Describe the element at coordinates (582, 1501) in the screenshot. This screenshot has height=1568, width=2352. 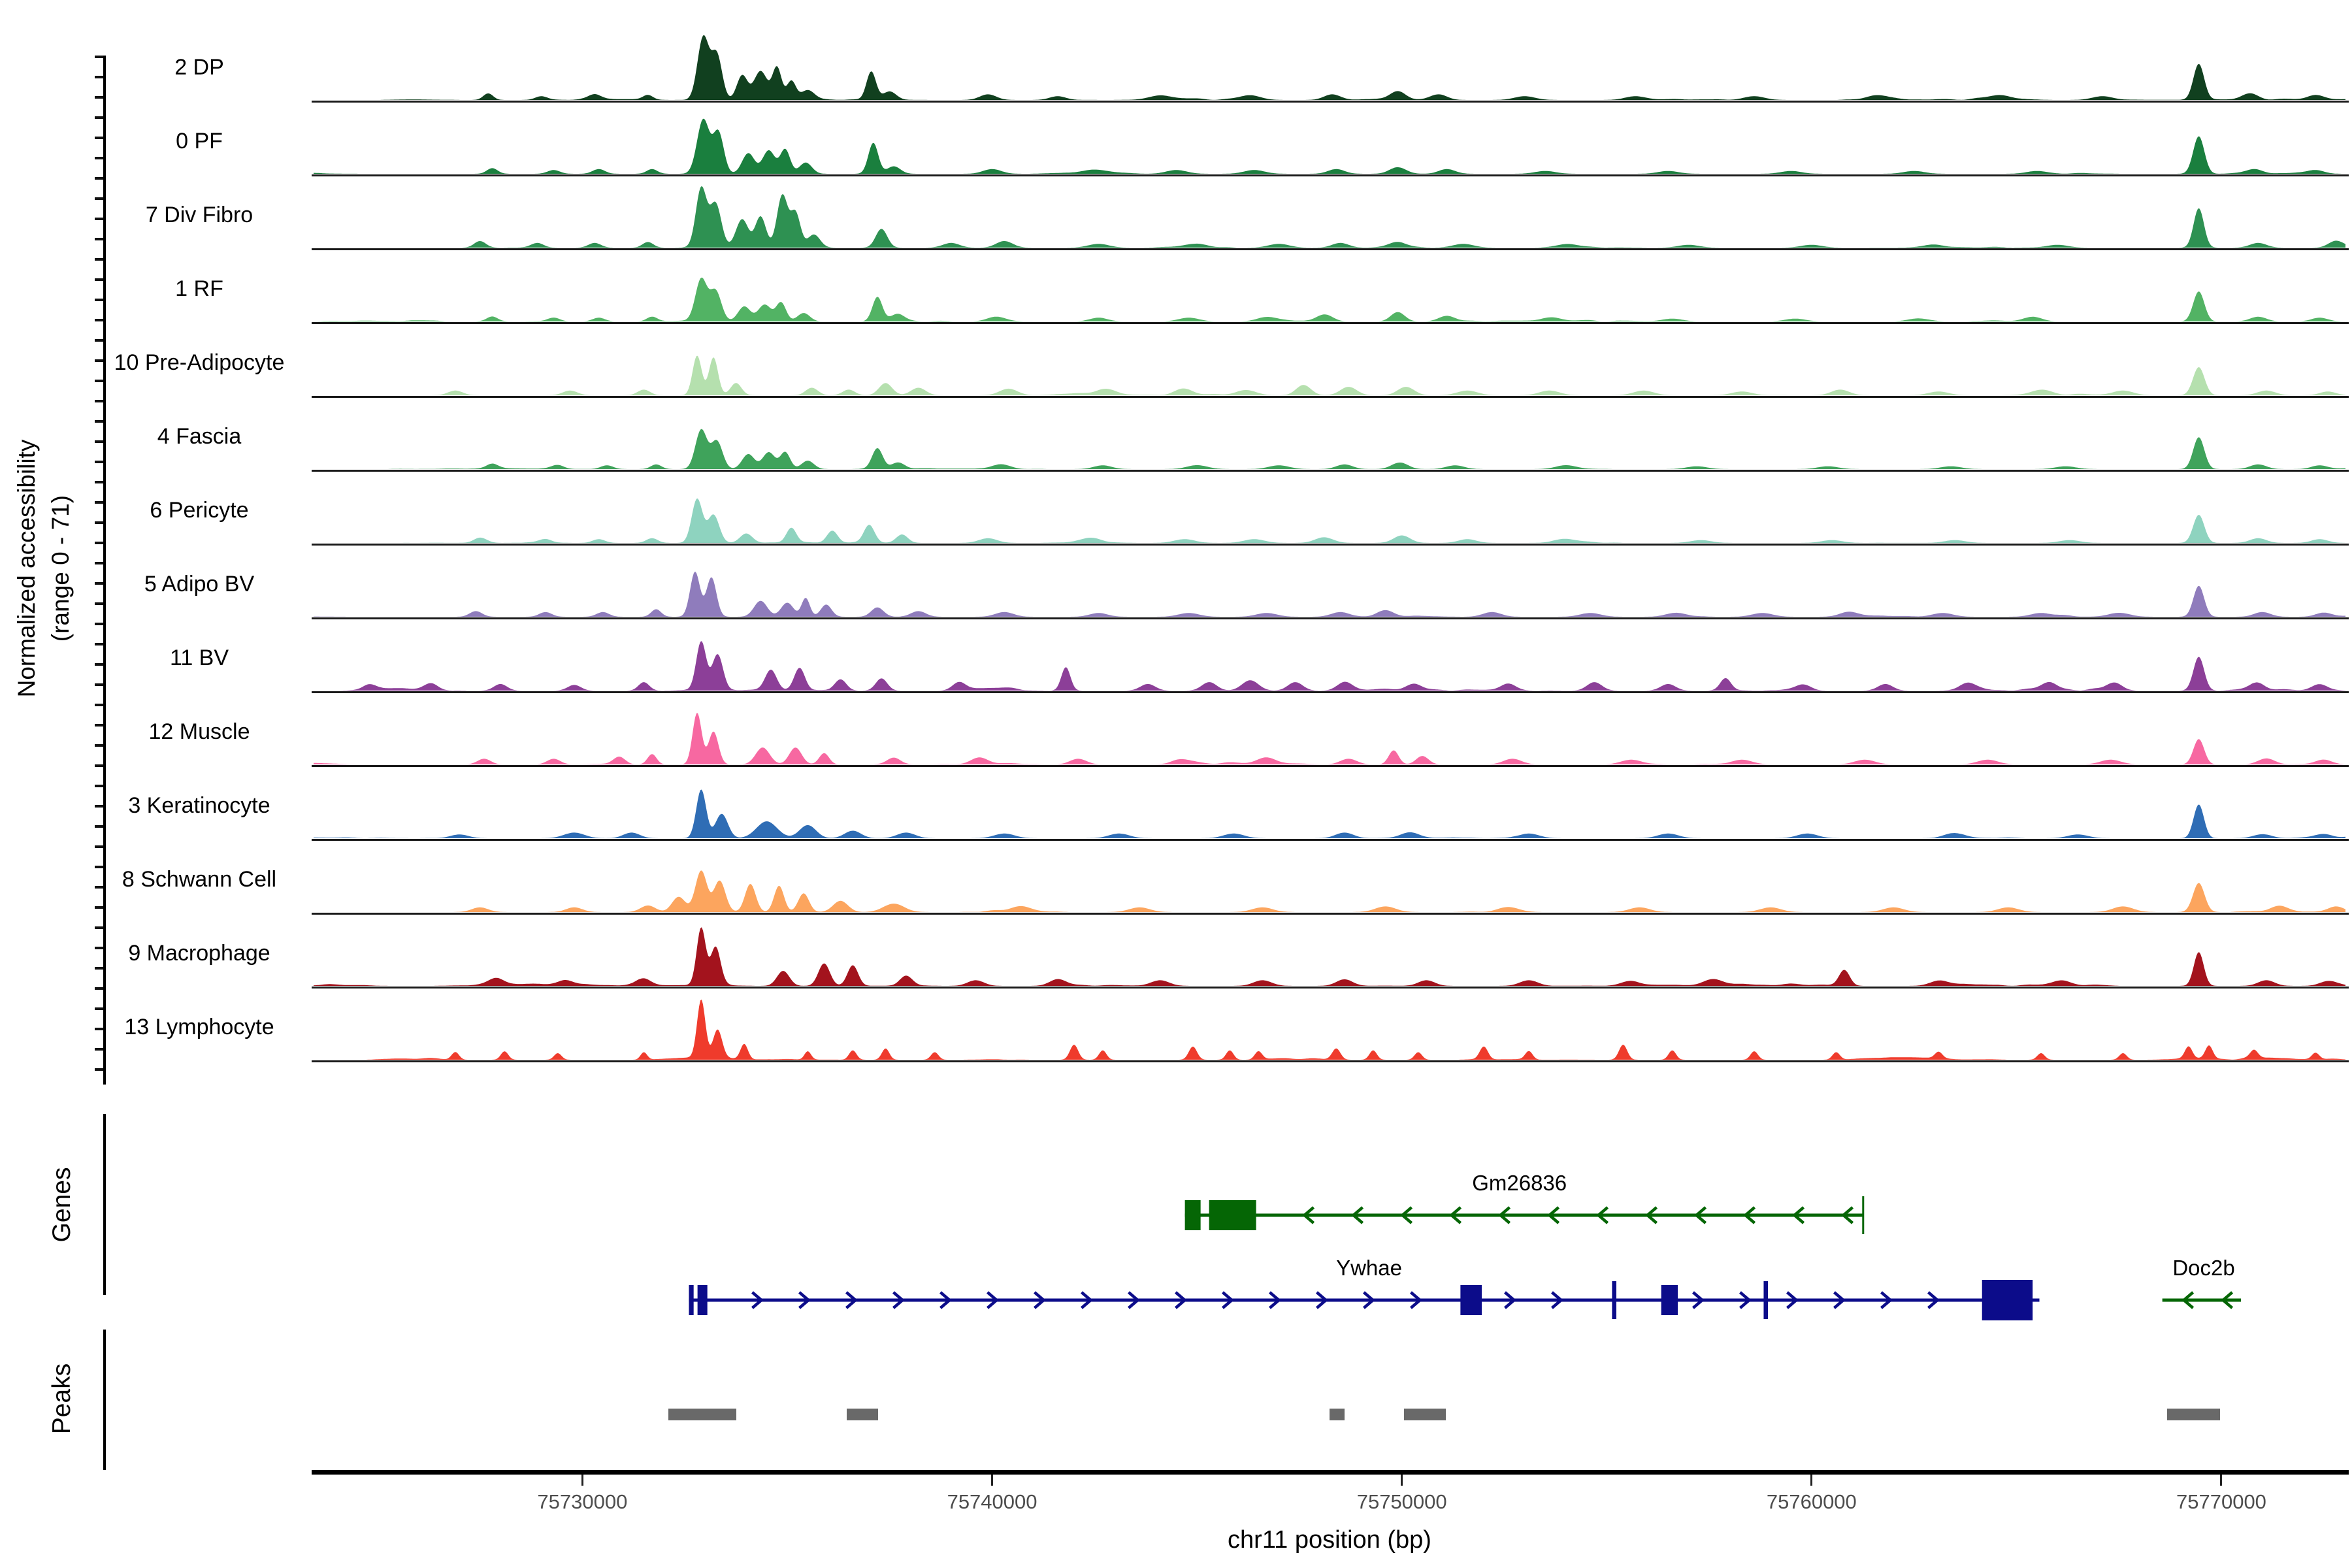
I see `x-axis-tick-label: 75730000` at that location.